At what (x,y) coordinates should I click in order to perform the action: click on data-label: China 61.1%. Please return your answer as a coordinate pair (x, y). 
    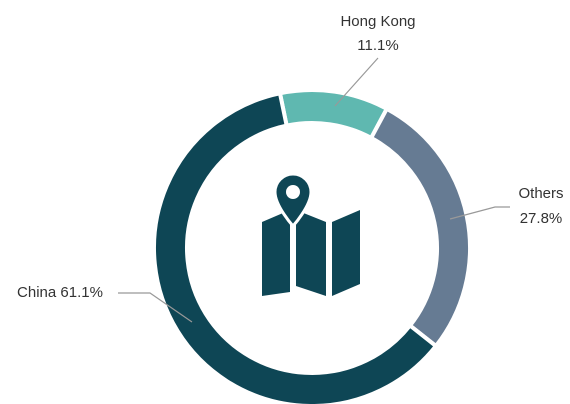
    Looking at the image, I should click on (60, 292).